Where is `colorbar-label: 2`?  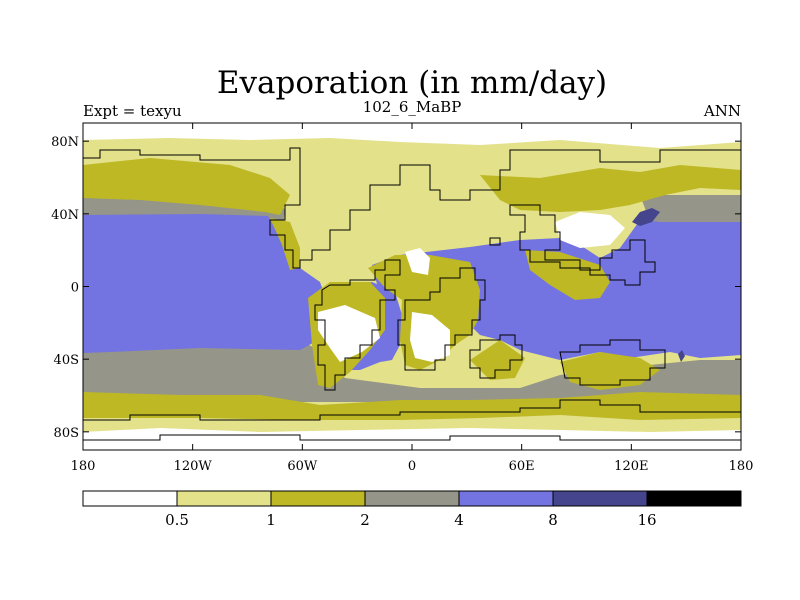 colorbar-label: 2 is located at coordinates (365, 520).